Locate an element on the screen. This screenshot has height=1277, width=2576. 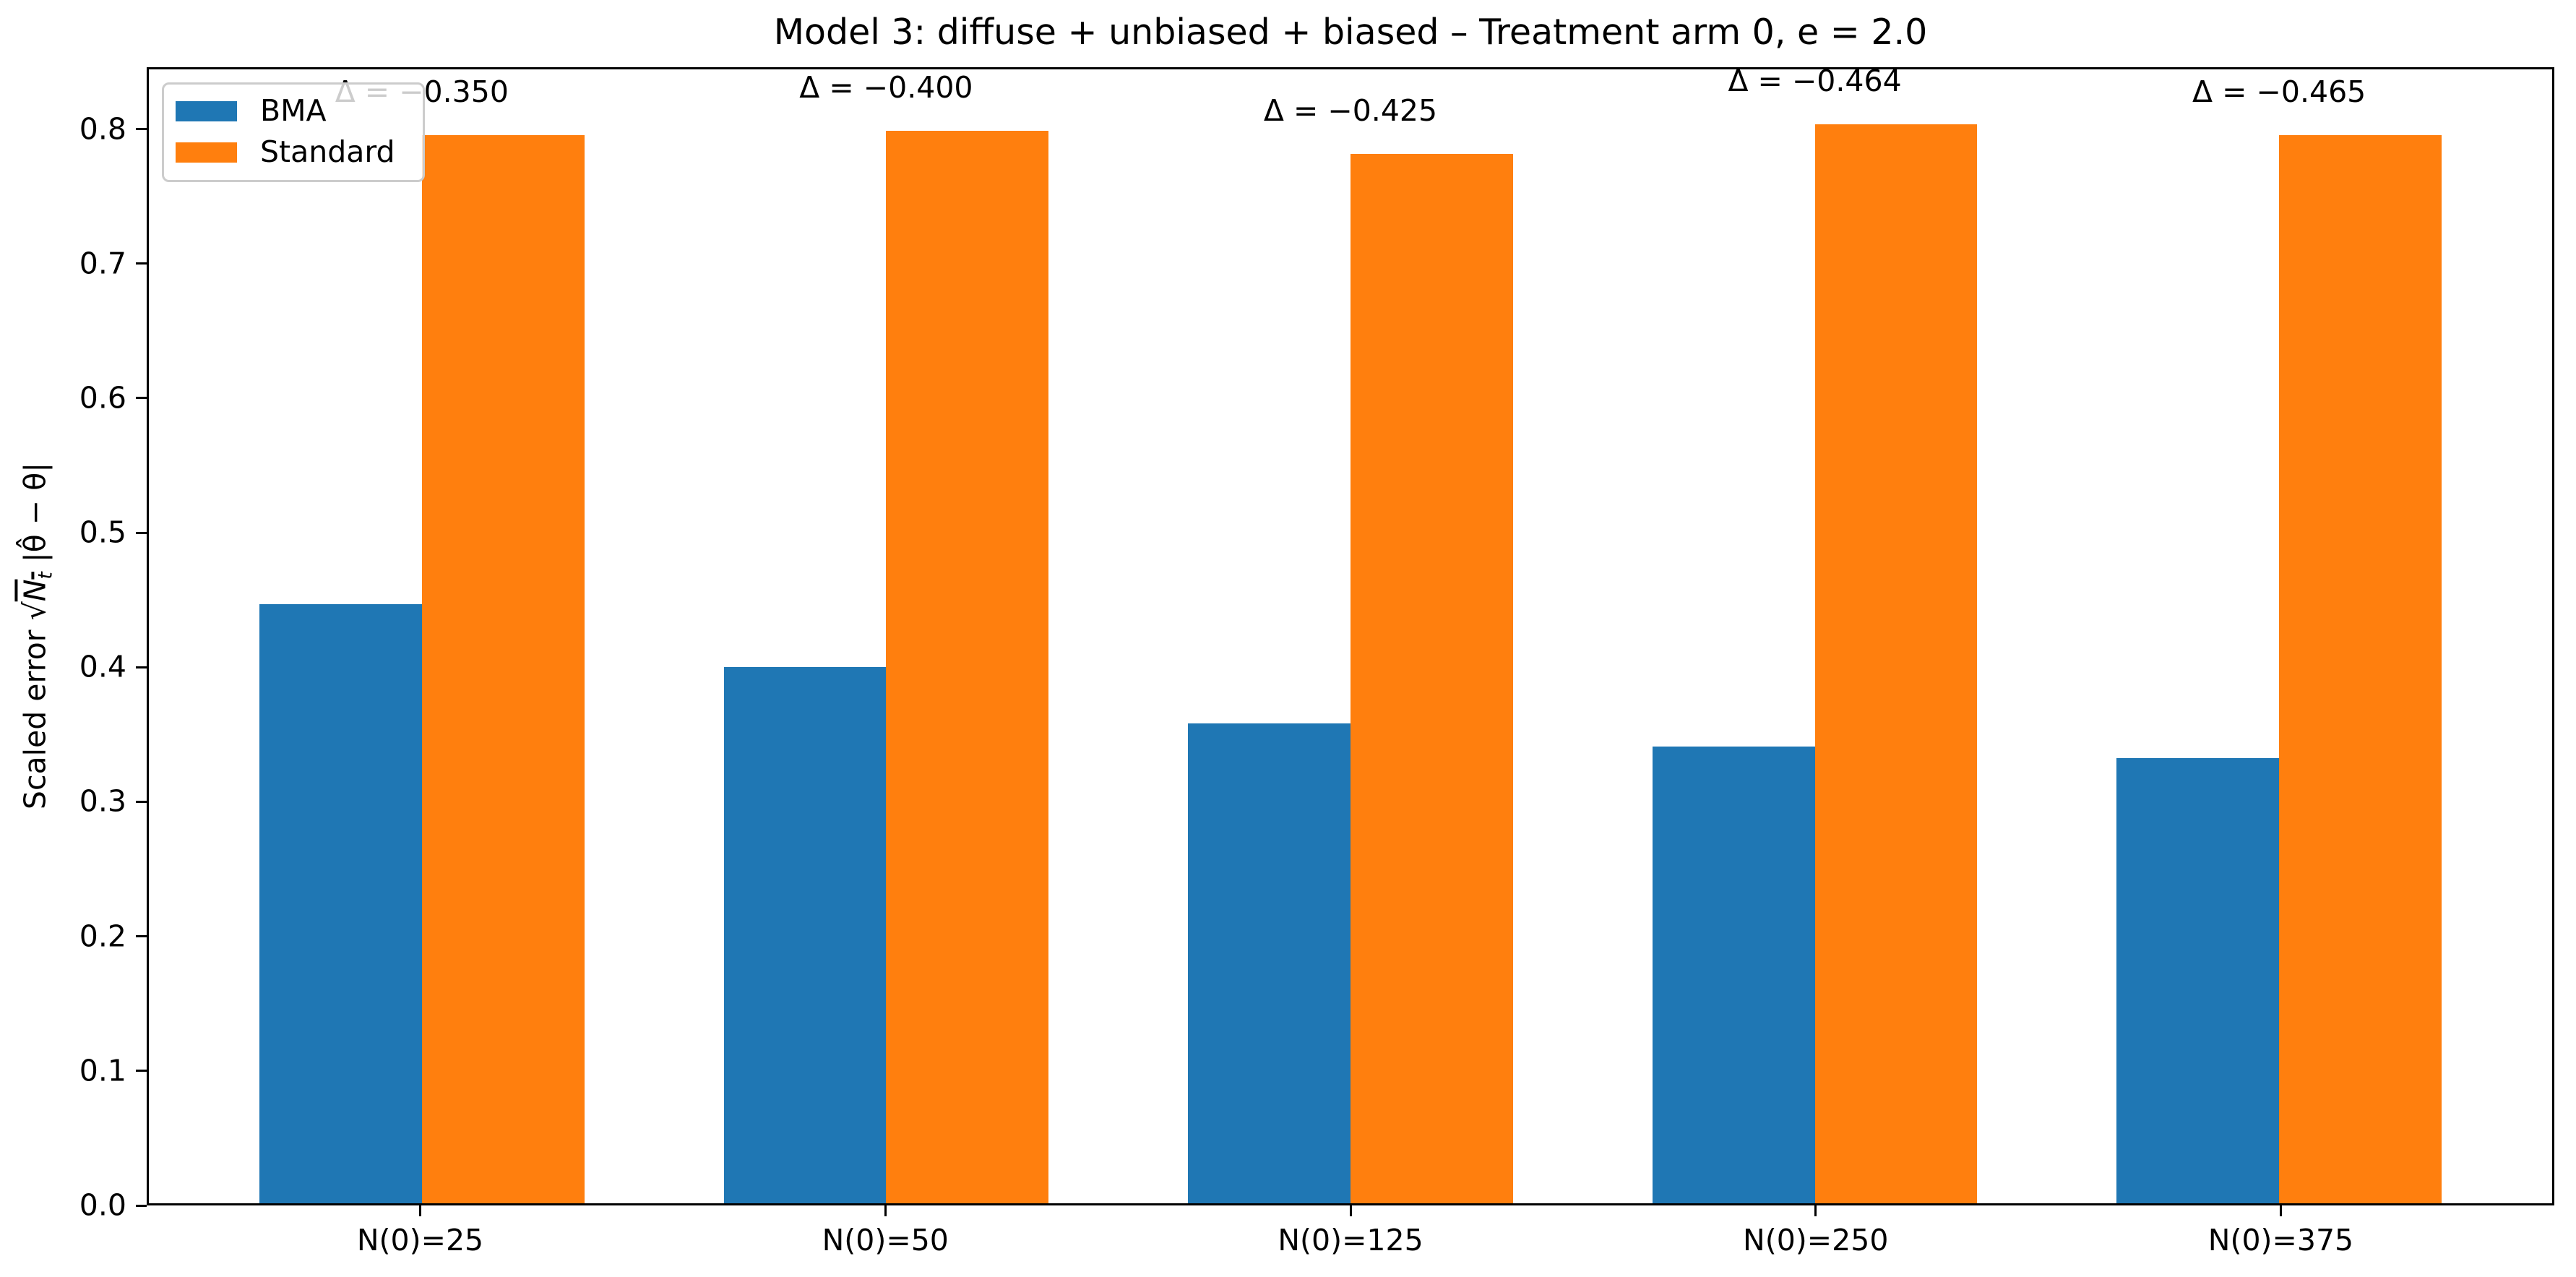
y-tick-label-5: 0.5 is located at coordinates (102, 532).